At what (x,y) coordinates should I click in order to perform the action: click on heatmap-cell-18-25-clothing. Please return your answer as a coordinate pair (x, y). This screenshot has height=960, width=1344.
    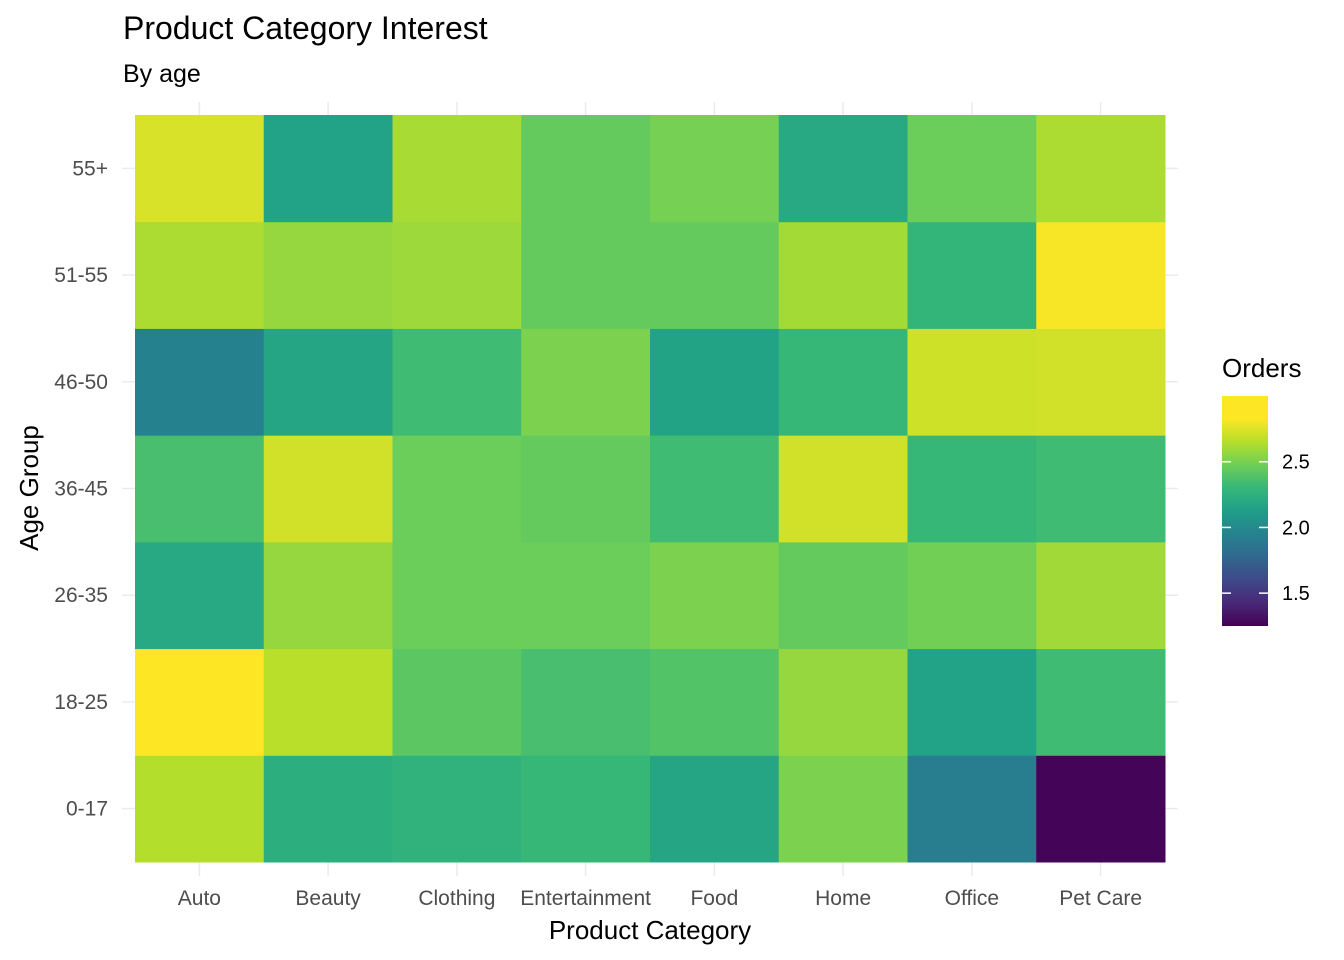
    Looking at the image, I should click on (457, 702).